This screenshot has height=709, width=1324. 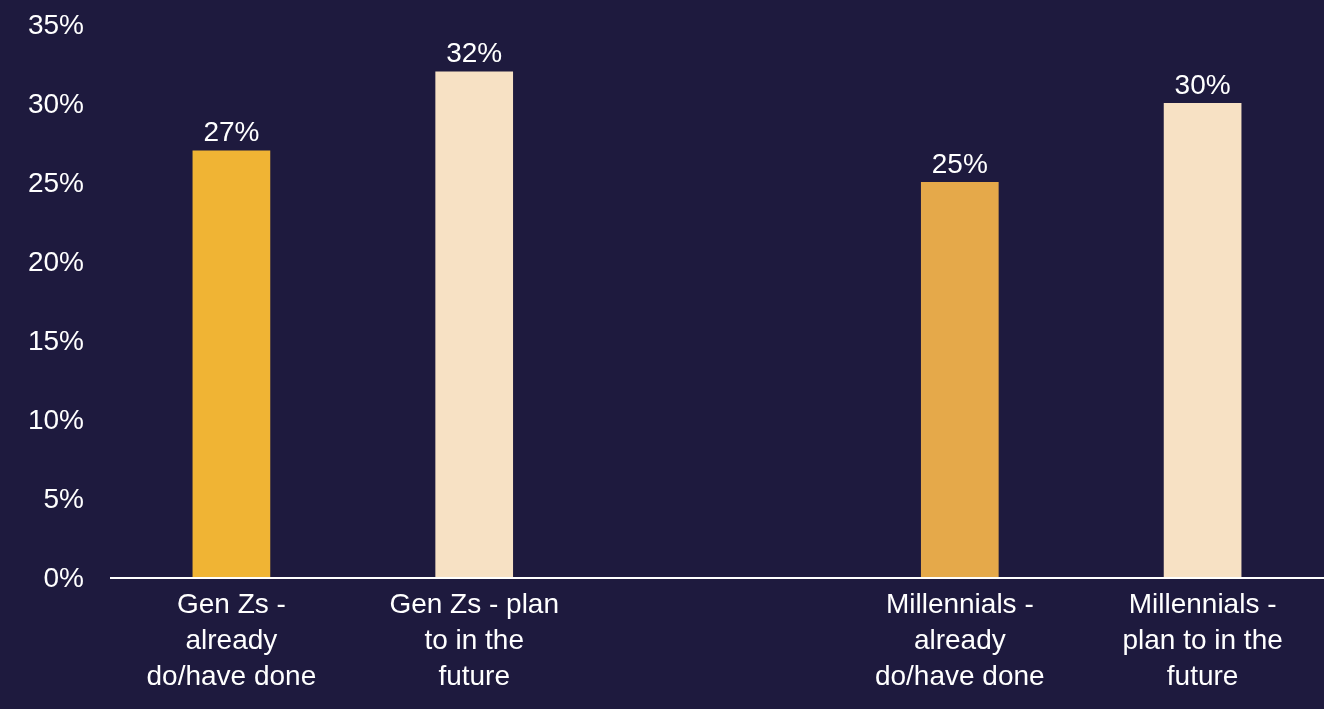 I want to click on data-label: 30%, so click(x=1202, y=84).